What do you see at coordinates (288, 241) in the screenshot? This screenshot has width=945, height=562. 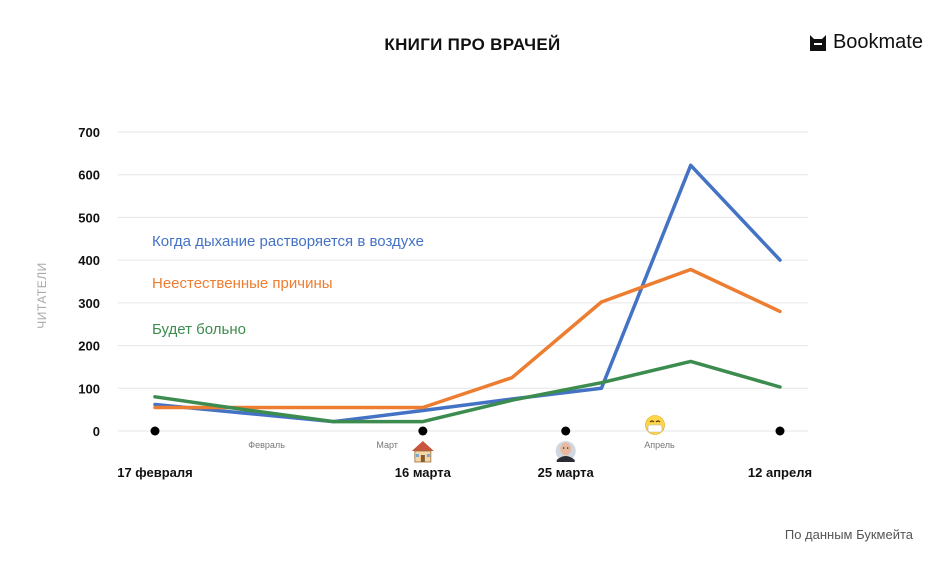 I see `legend-entry: Когда дыхание растворяется в воздухе` at bounding box center [288, 241].